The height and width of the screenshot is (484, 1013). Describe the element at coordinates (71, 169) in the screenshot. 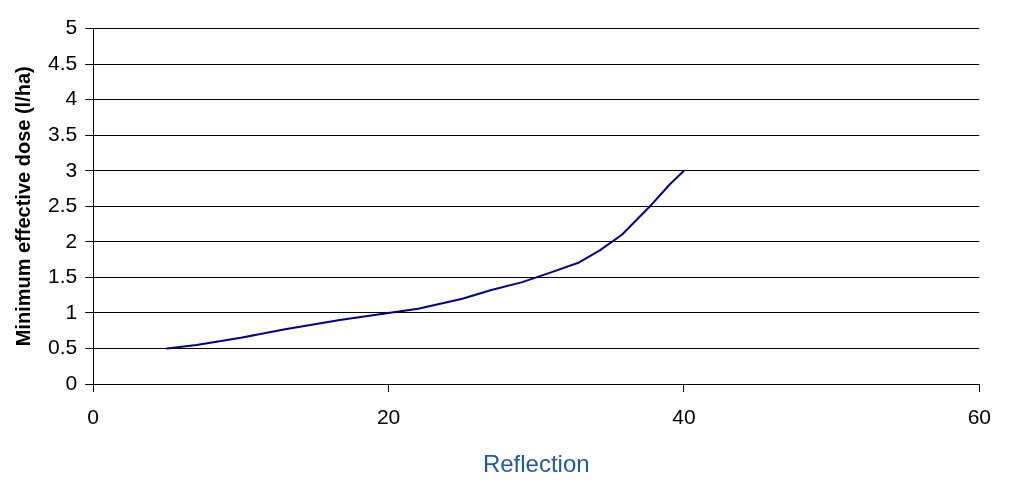

I see `y-tick-label: 3` at that location.